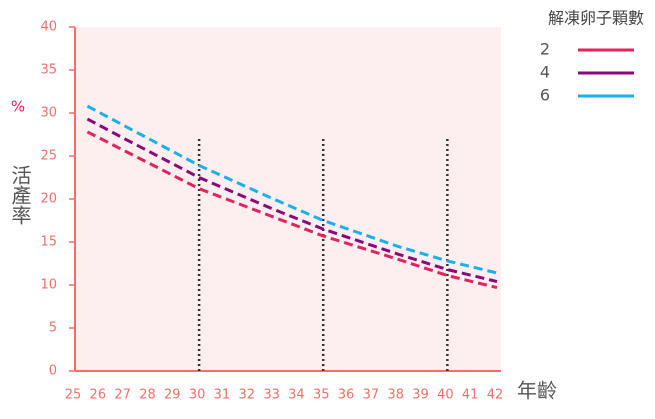  I want to click on x-tick-label: 25, so click(73, 395).